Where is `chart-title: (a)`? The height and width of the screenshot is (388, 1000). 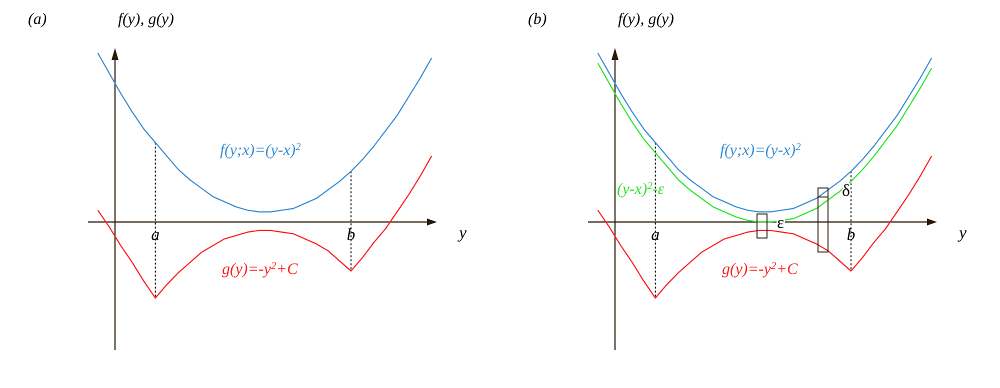
chart-title: (a) is located at coordinates (37, 19).